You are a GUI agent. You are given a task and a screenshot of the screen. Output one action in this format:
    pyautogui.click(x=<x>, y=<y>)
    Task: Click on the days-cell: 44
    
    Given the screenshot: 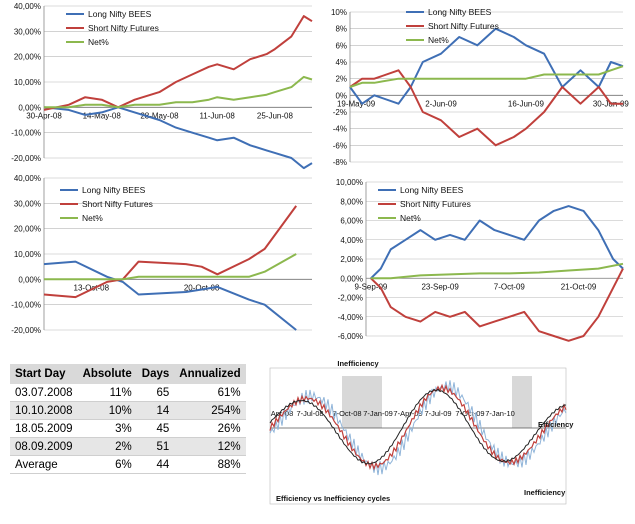 What is the action you would take?
    pyautogui.click(x=155, y=464)
    